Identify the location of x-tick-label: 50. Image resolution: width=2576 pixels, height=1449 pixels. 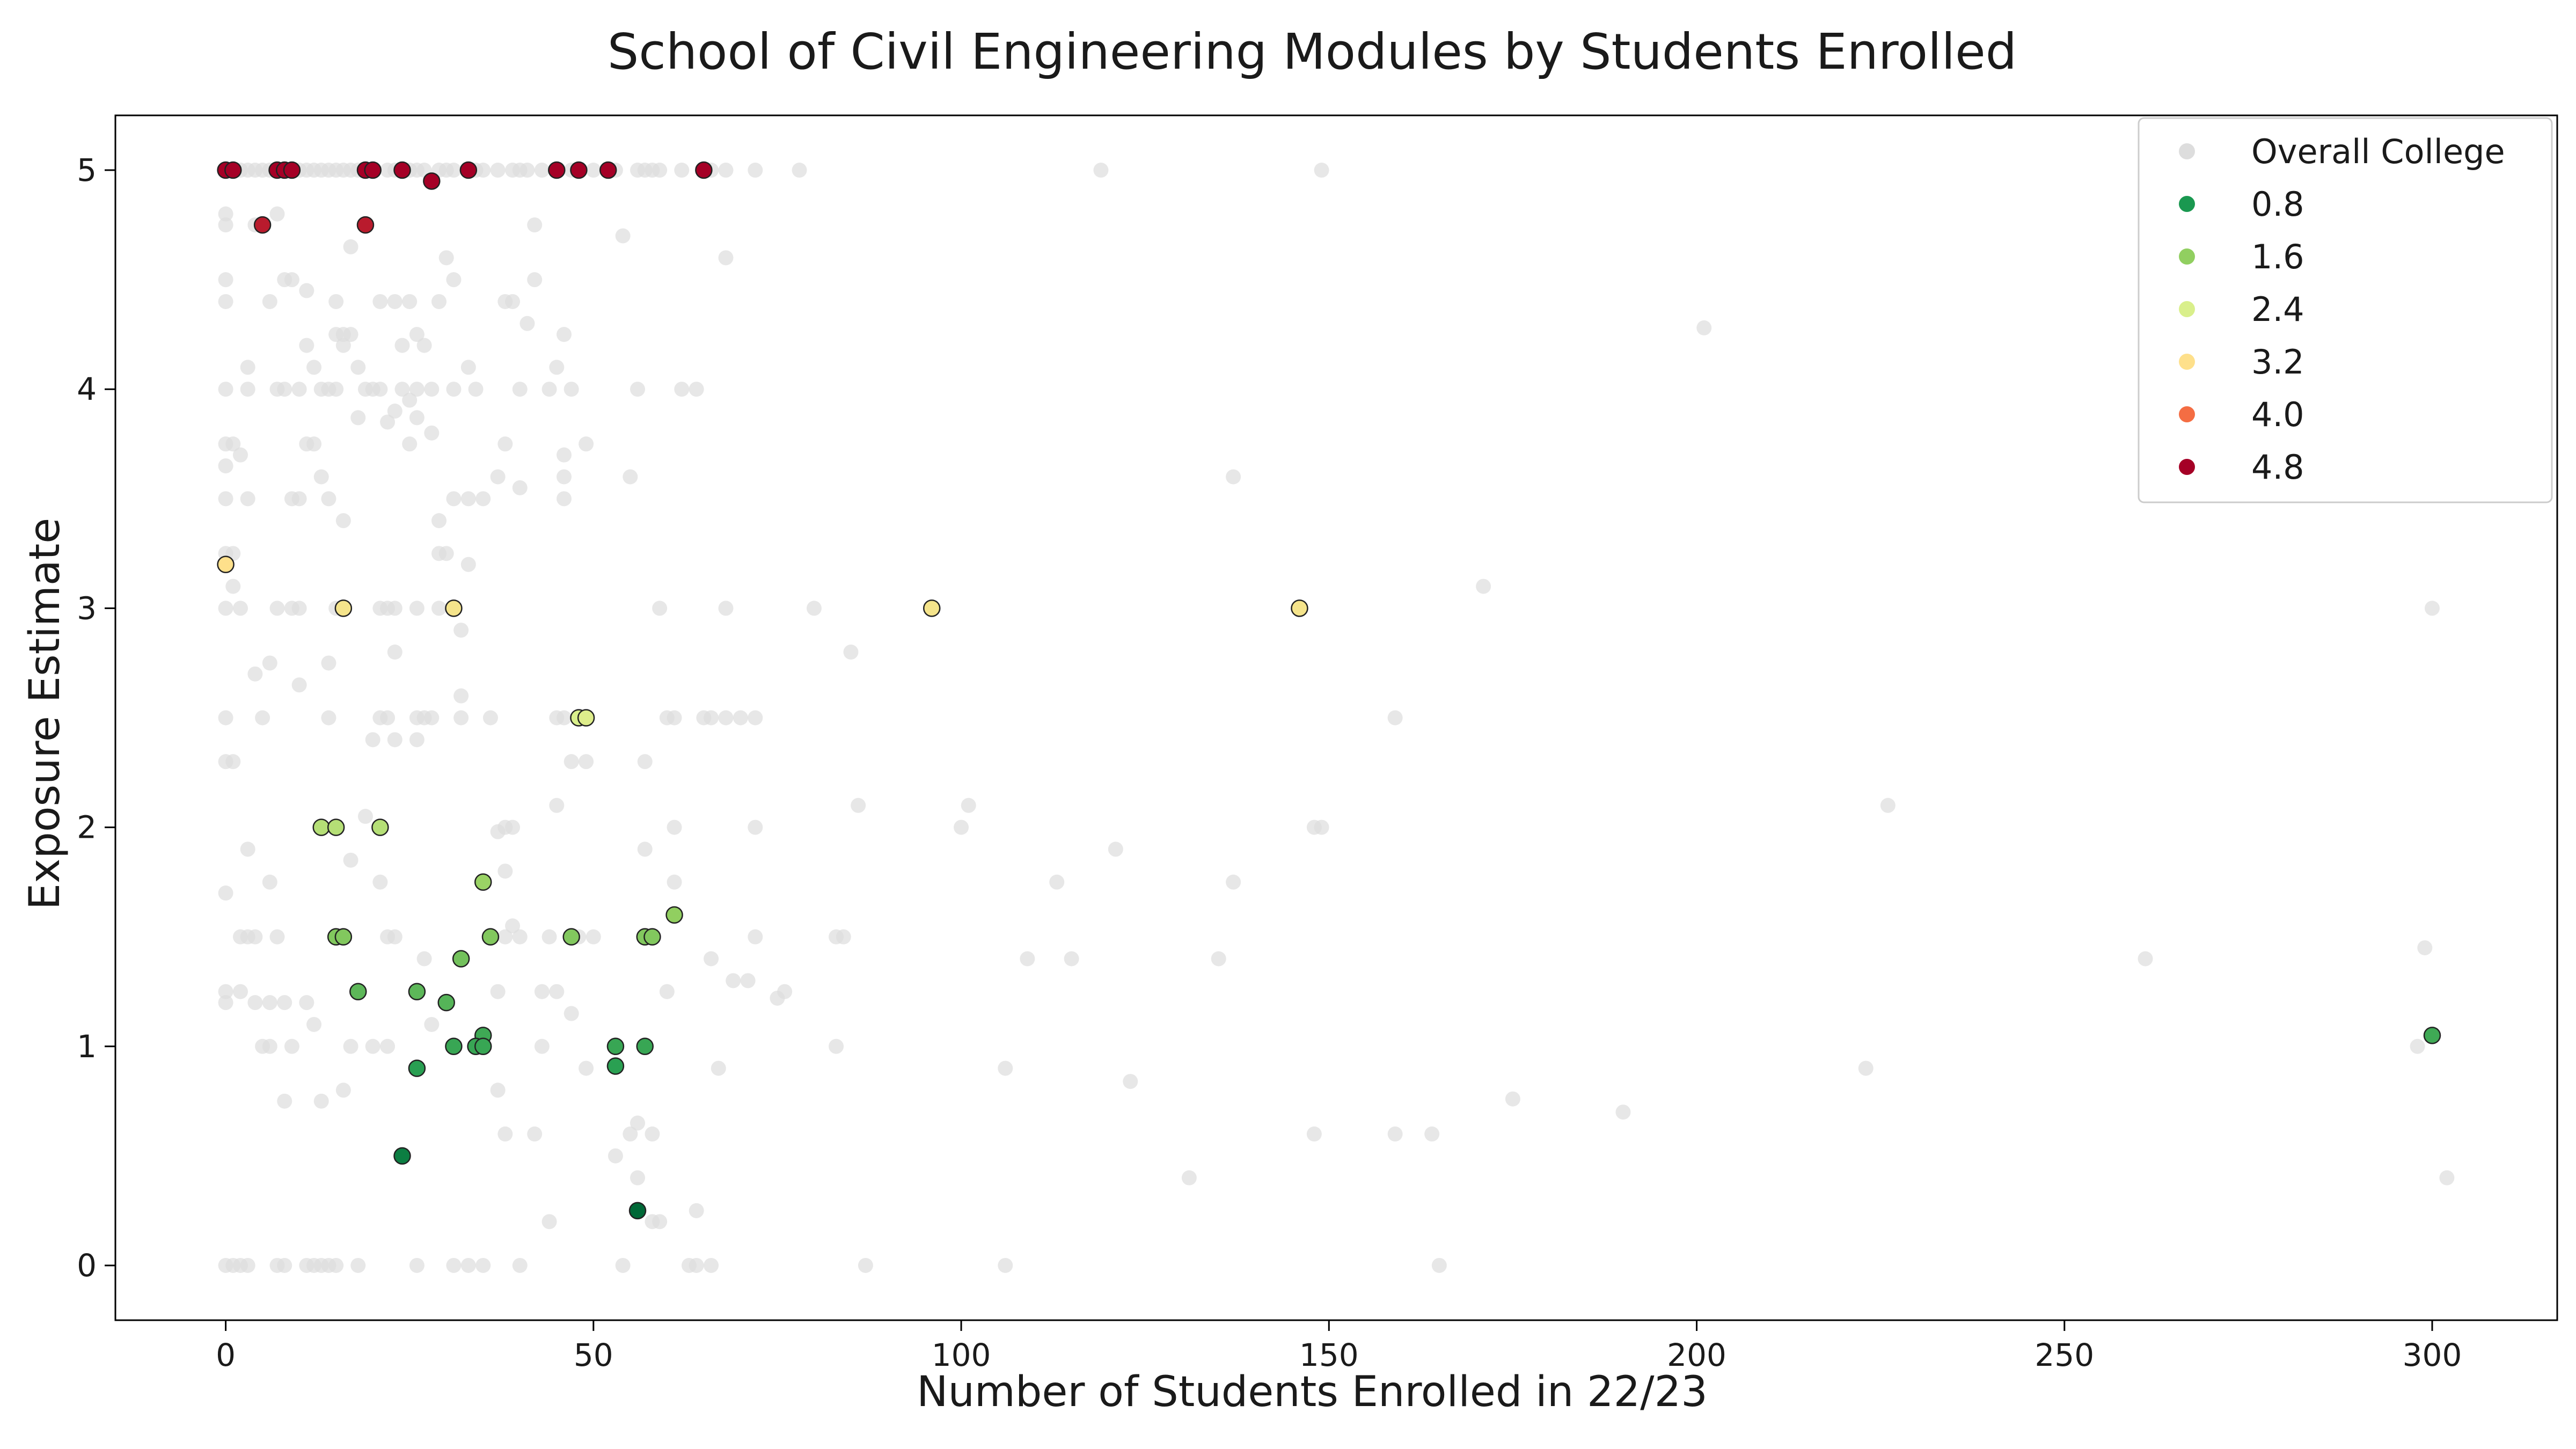
(593, 1355).